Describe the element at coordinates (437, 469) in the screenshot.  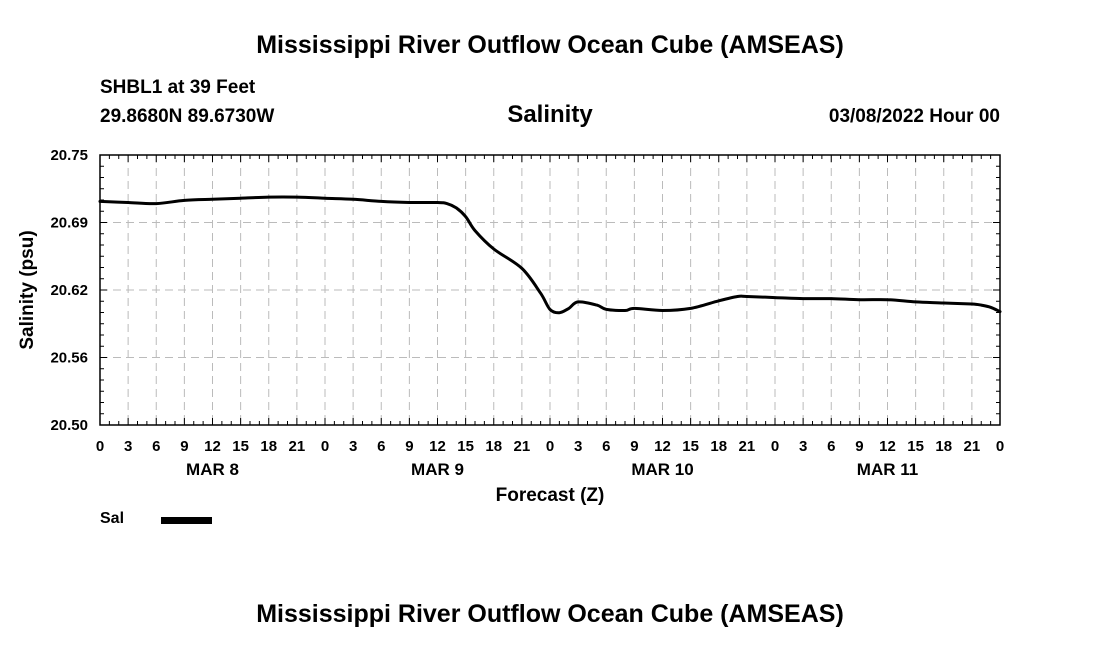
I see `day-label: MAR 9` at that location.